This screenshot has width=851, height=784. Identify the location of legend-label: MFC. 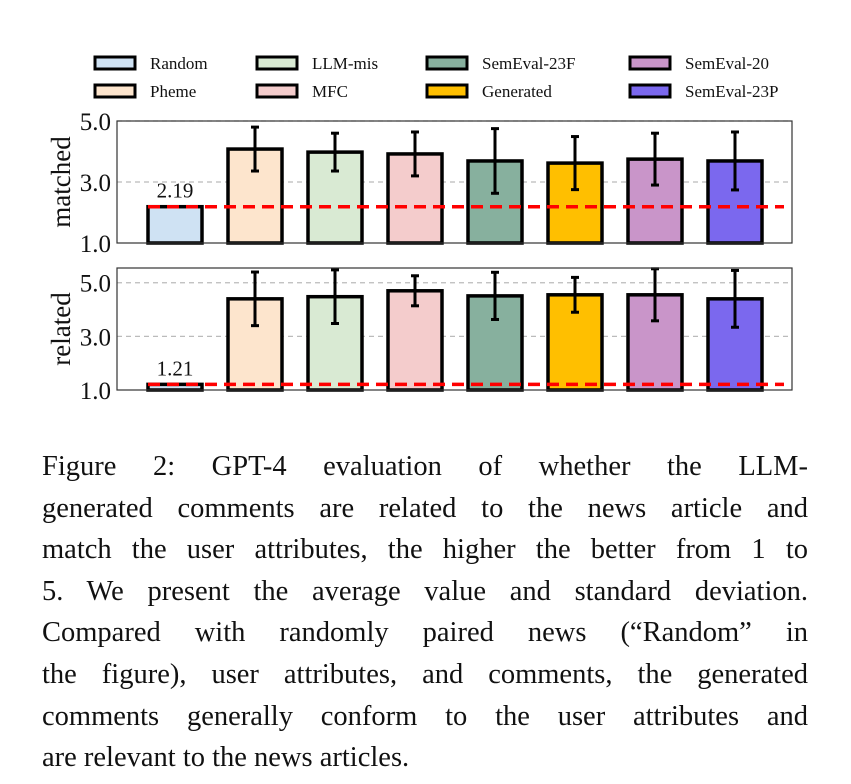
(330, 91).